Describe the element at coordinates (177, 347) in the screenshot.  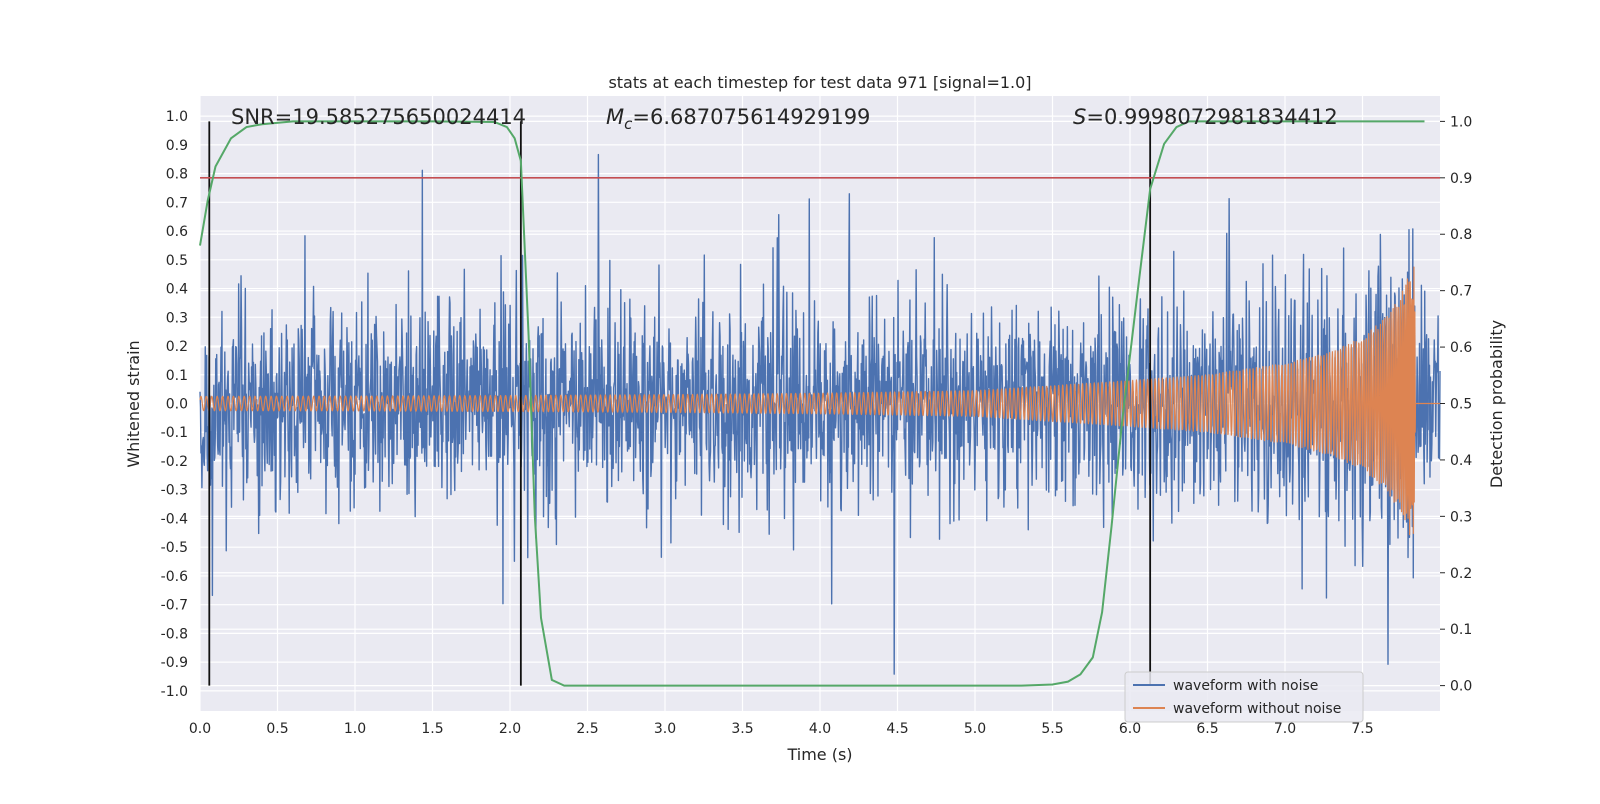
I see `y-tick-label: 0.2` at that location.